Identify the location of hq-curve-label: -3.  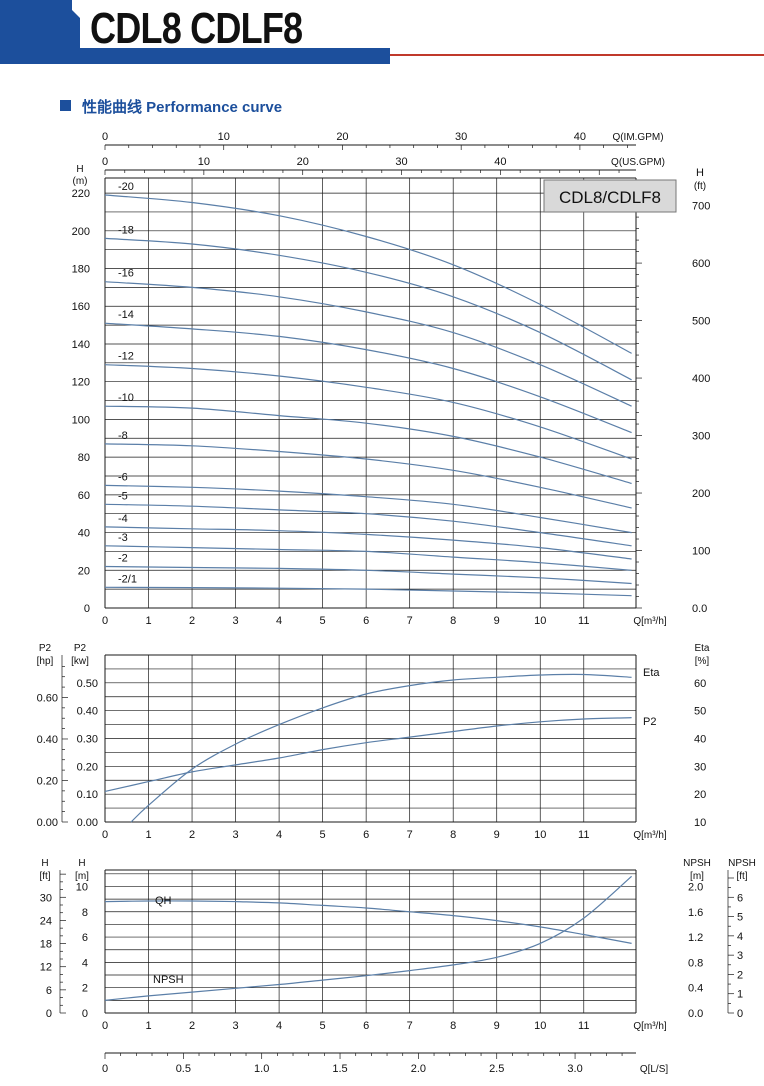
(123, 538).